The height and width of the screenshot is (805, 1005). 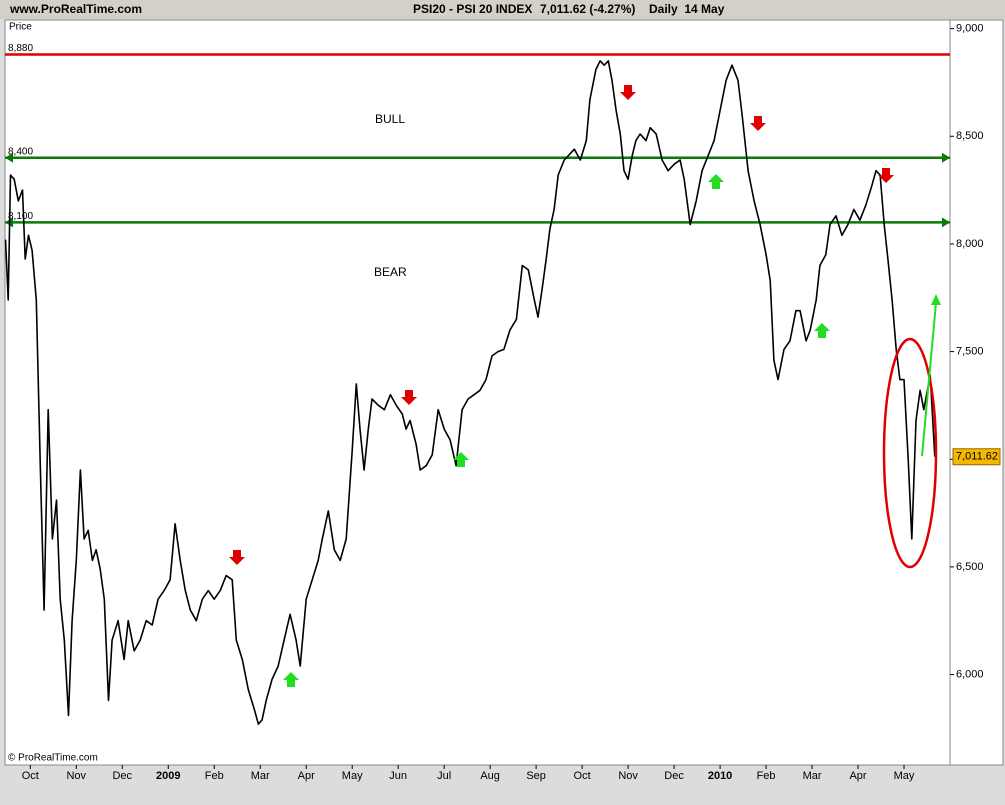 What do you see at coordinates (970, 351) in the screenshot?
I see `y-tick-label: 7,500` at bounding box center [970, 351].